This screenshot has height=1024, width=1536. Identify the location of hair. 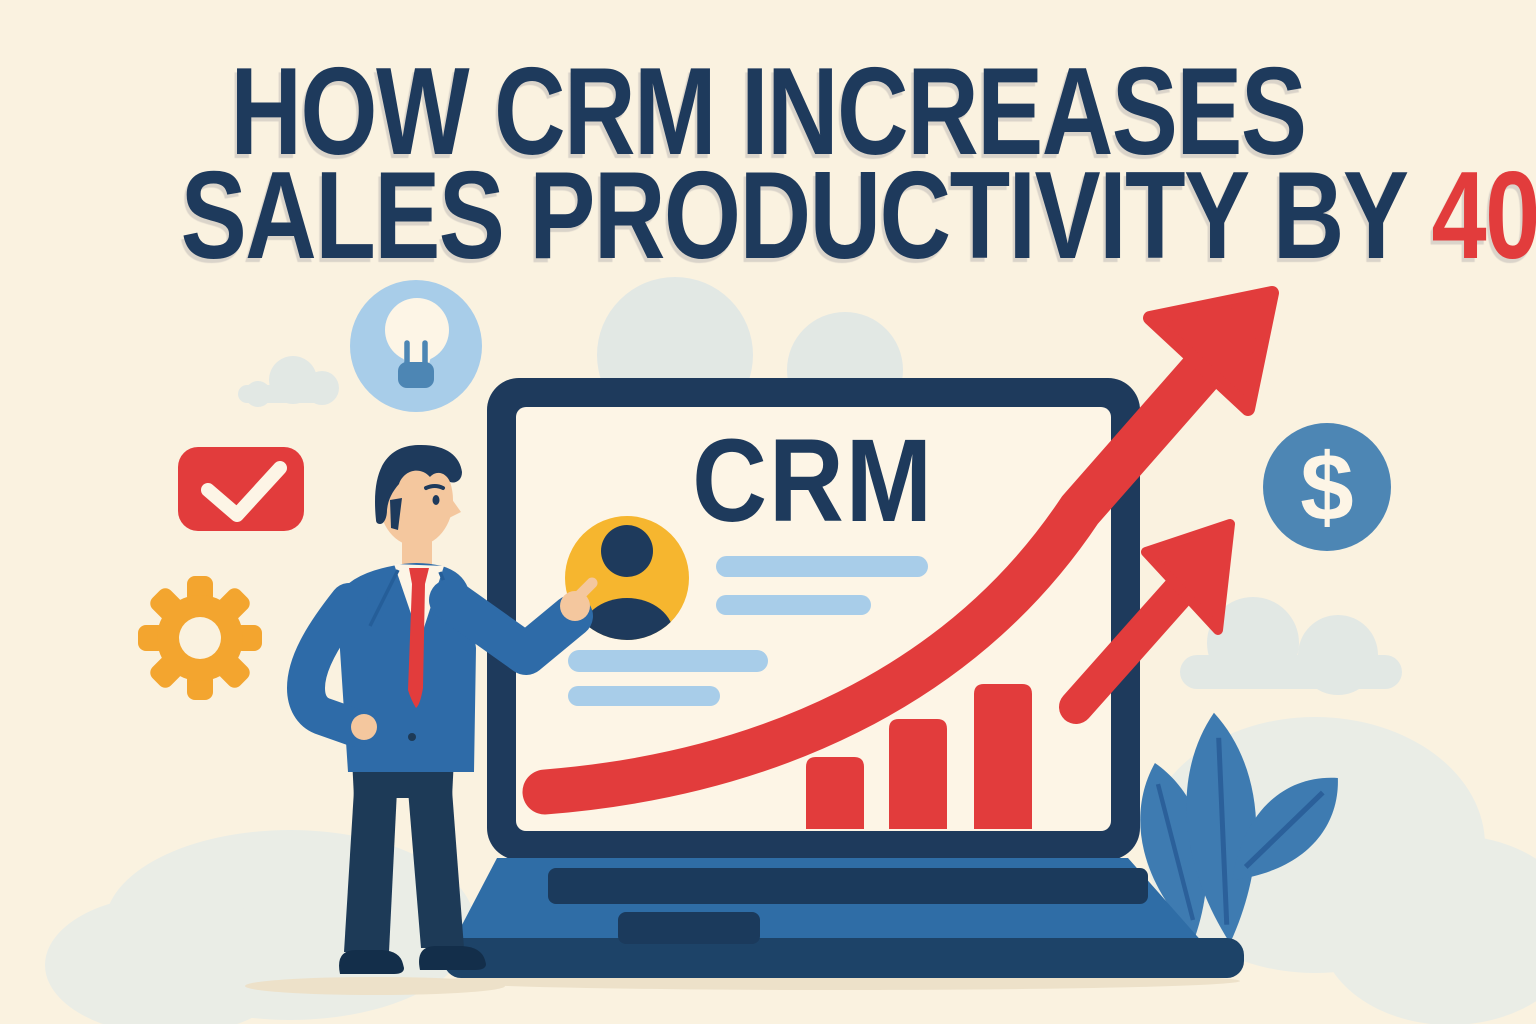
(418, 484).